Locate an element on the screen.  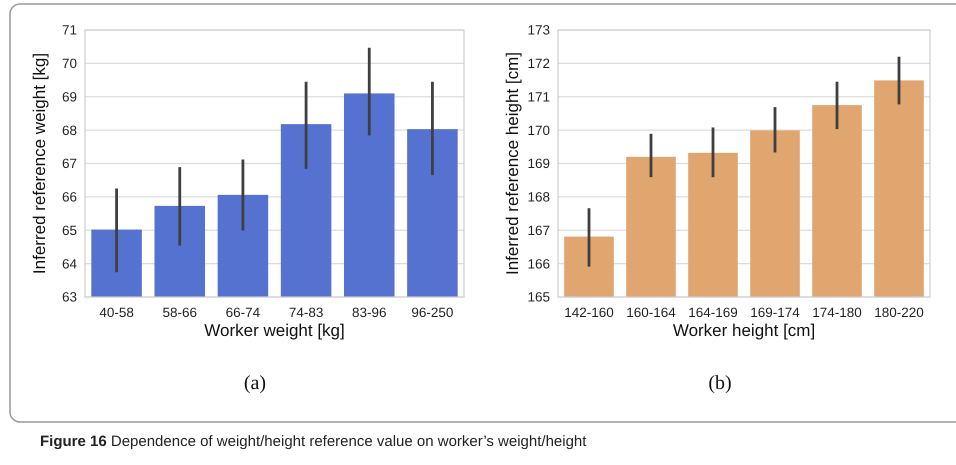
y-tick-label: 67 is located at coordinates (69, 164).